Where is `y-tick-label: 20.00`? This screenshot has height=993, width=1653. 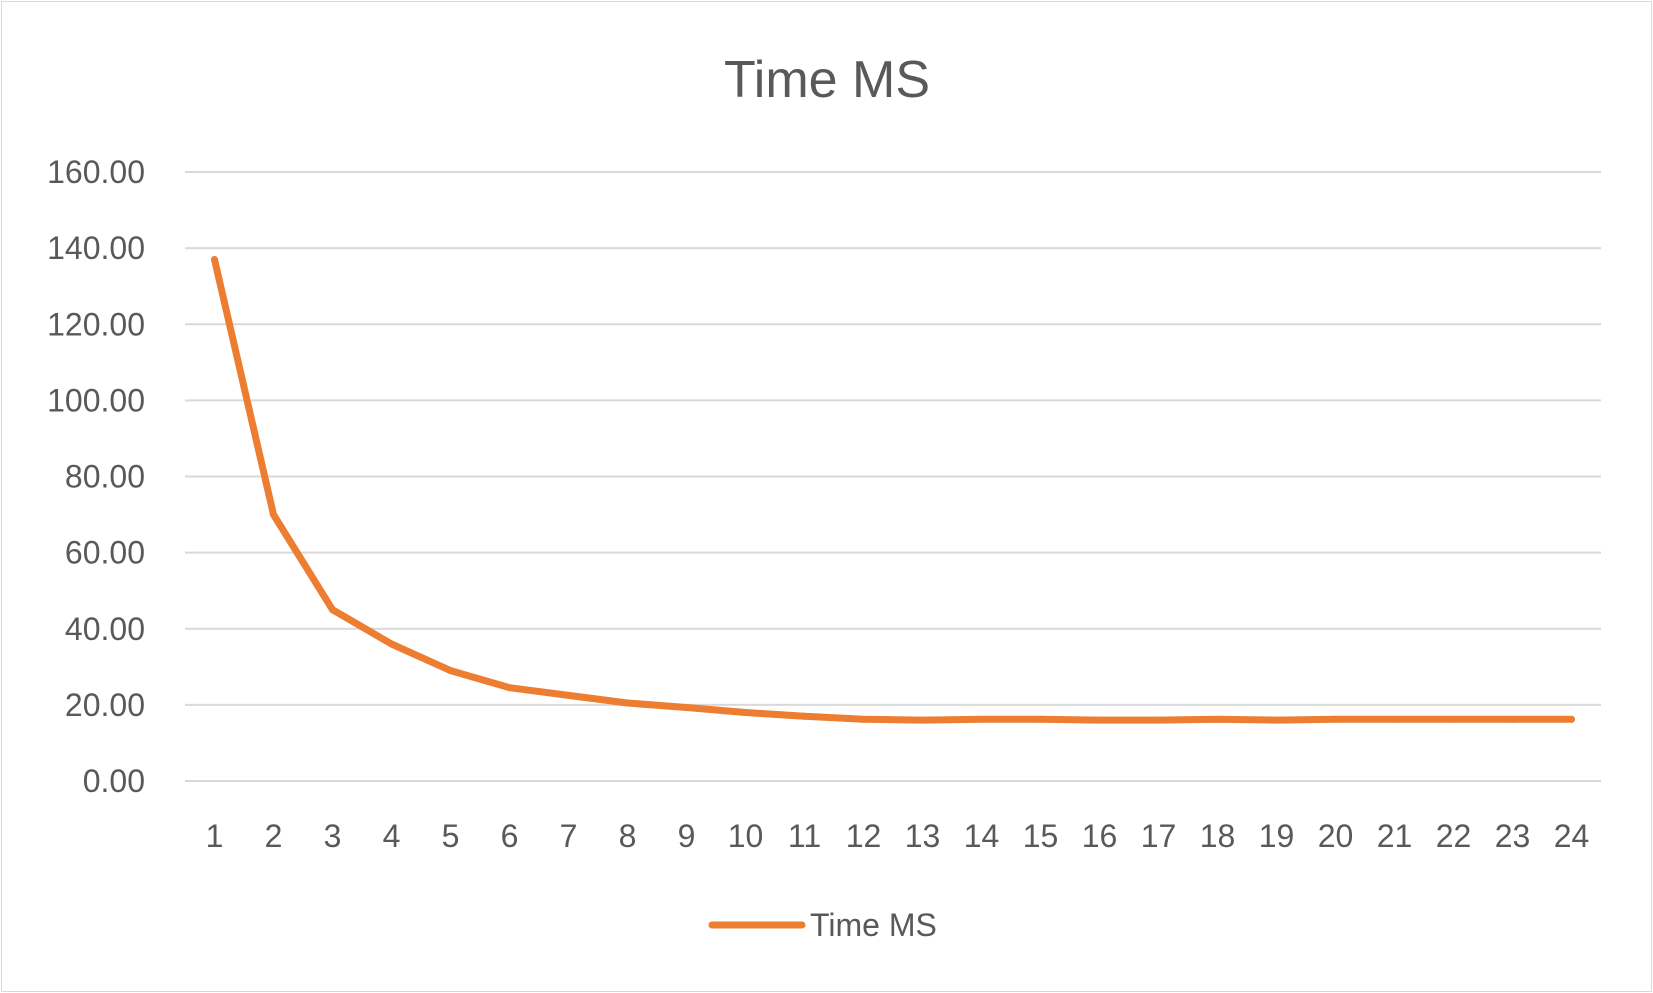
y-tick-label: 20.00 is located at coordinates (105, 705).